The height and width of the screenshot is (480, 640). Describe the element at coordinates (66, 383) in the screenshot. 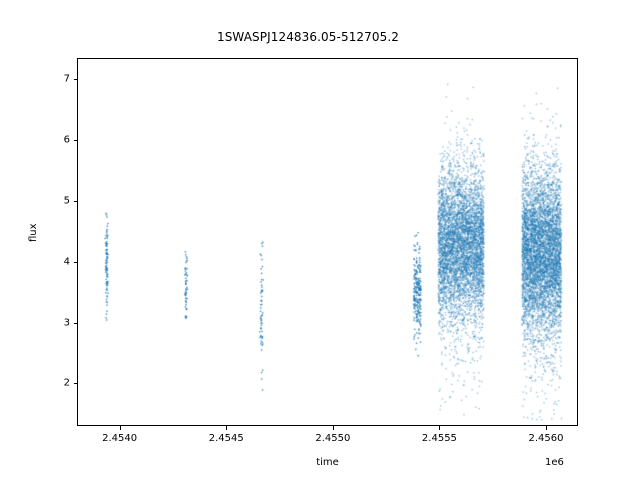

I see `y-tick-label: 2` at that location.